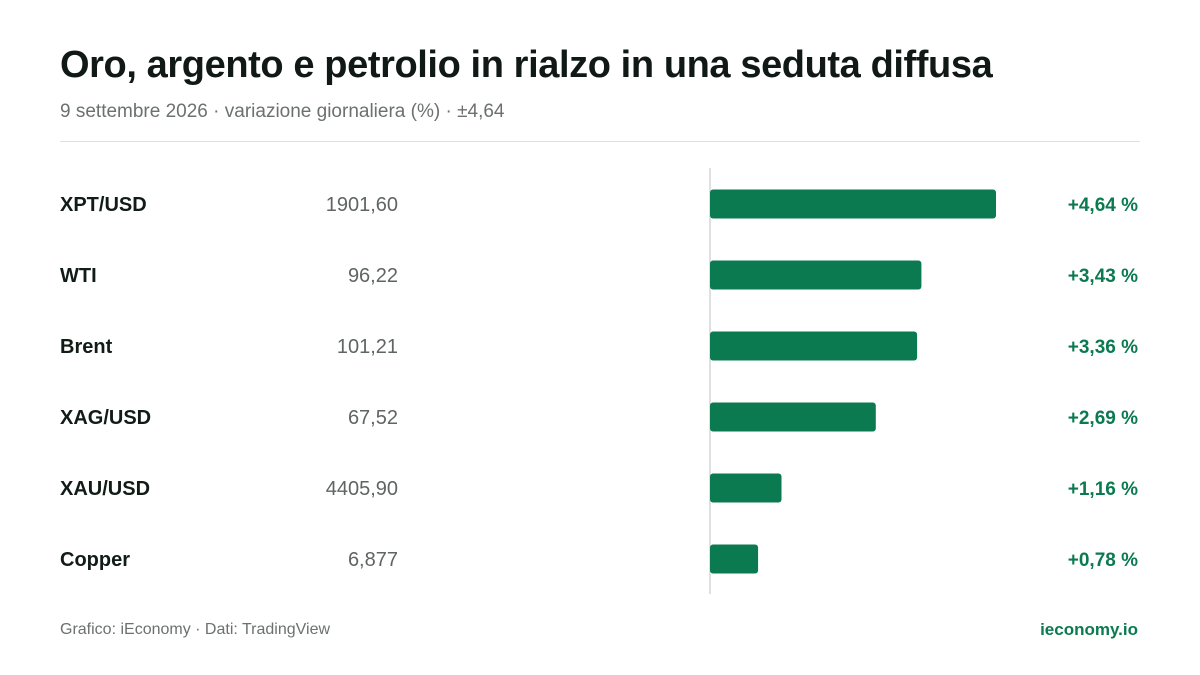  What do you see at coordinates (105, 489) in the screenshot?
I see `category-label: XAU/USD` at bounding box center [105, 489].